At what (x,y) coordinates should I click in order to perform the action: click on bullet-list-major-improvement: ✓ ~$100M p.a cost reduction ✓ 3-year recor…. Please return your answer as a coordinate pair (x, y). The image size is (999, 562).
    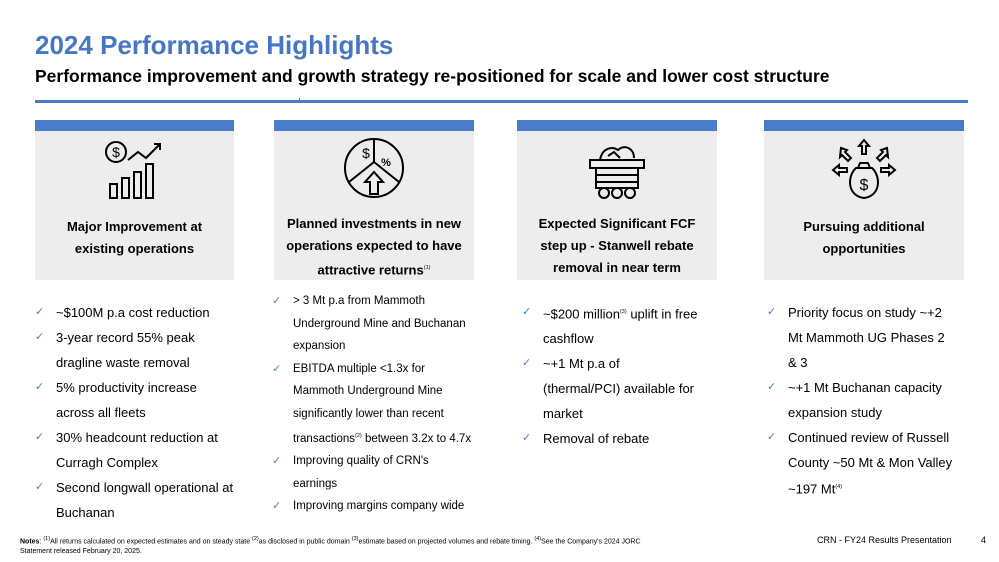
    Looking at the image, I should click on (134, 412).